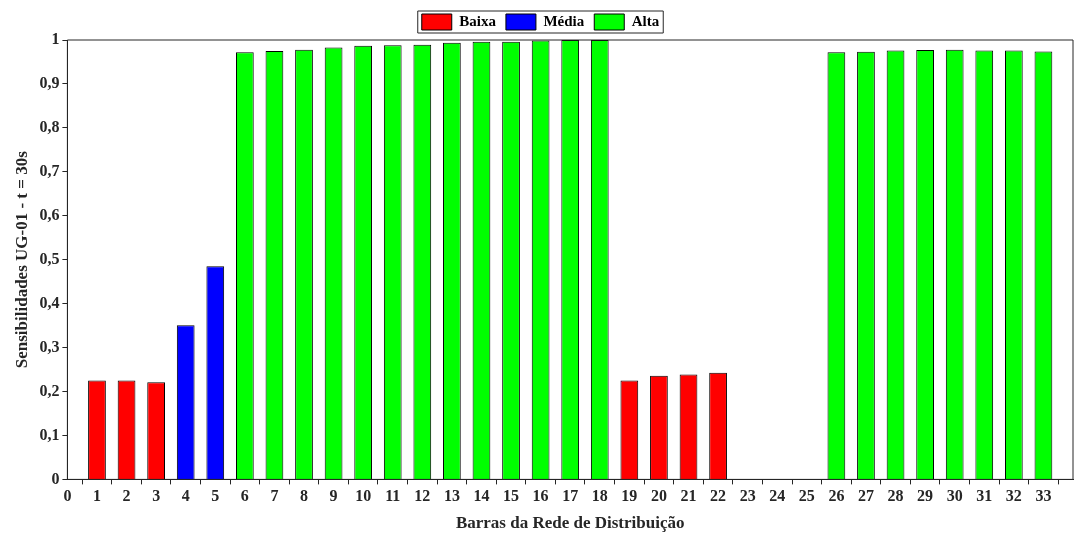 The image size is (1075, 542). What do you see at coordinates (511, 496) in the screenshot?
I see `x-tick-label: 15` at bounding box center [511, 496].